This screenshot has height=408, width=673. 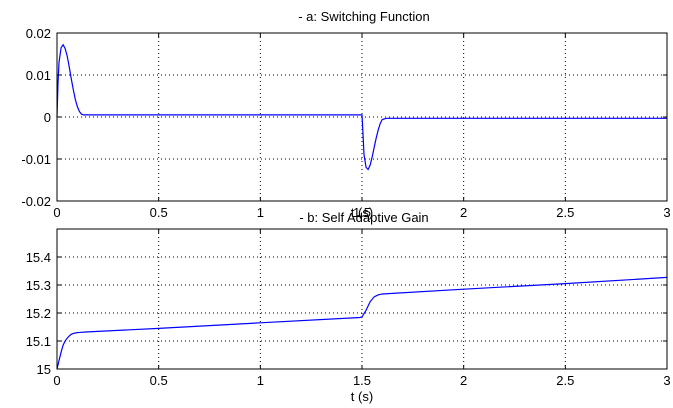 I want to click on y-tick-label: -0.01, so click(x=36, y=159).